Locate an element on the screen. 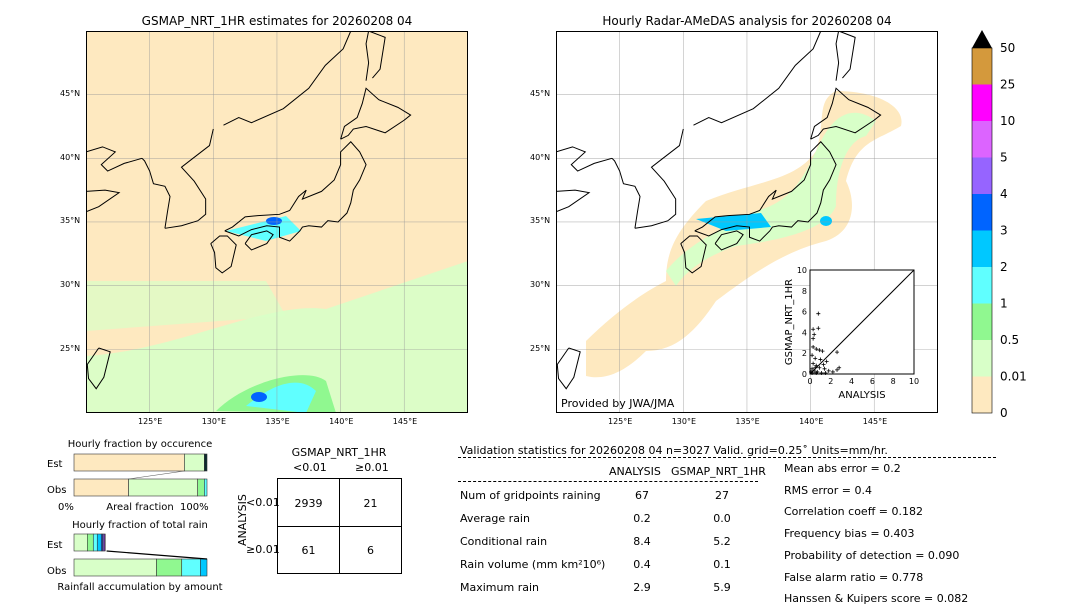 This screenshot has height=612, width=1080. stat-g: 5.9 is located at coordinates (722, 587).